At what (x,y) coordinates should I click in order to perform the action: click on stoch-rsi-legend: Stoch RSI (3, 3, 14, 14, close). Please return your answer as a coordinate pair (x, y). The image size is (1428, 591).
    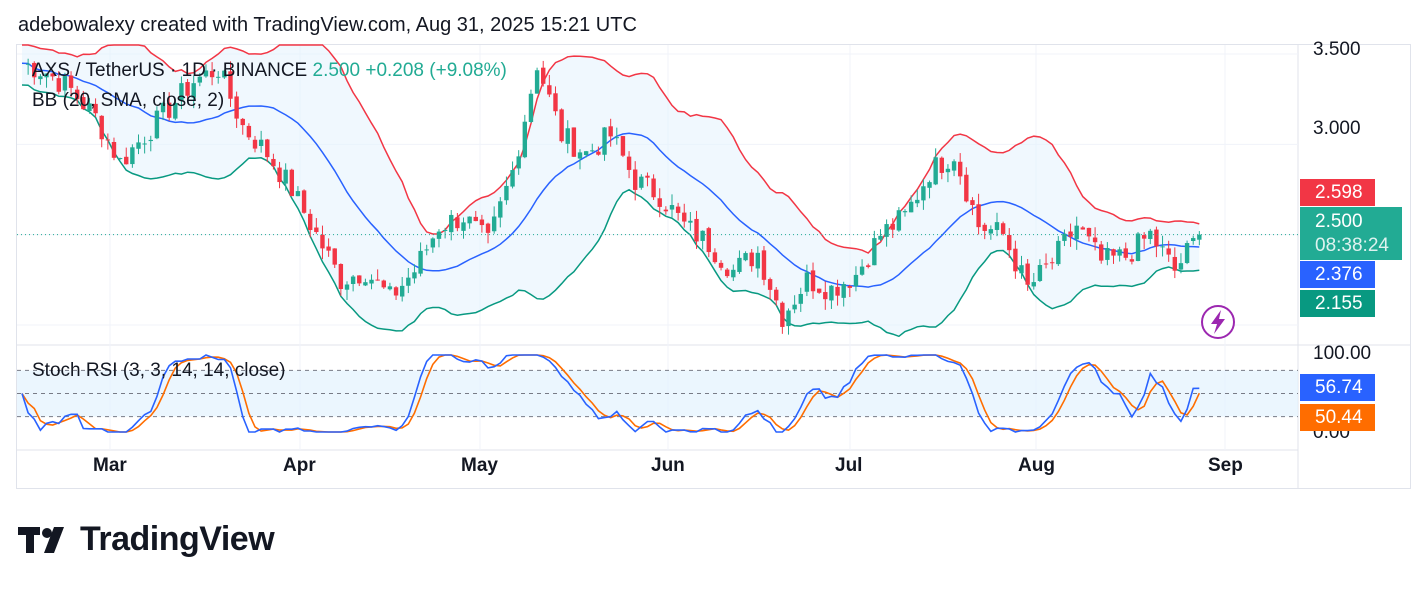
    Looking at the image, I should click on (159, 370).